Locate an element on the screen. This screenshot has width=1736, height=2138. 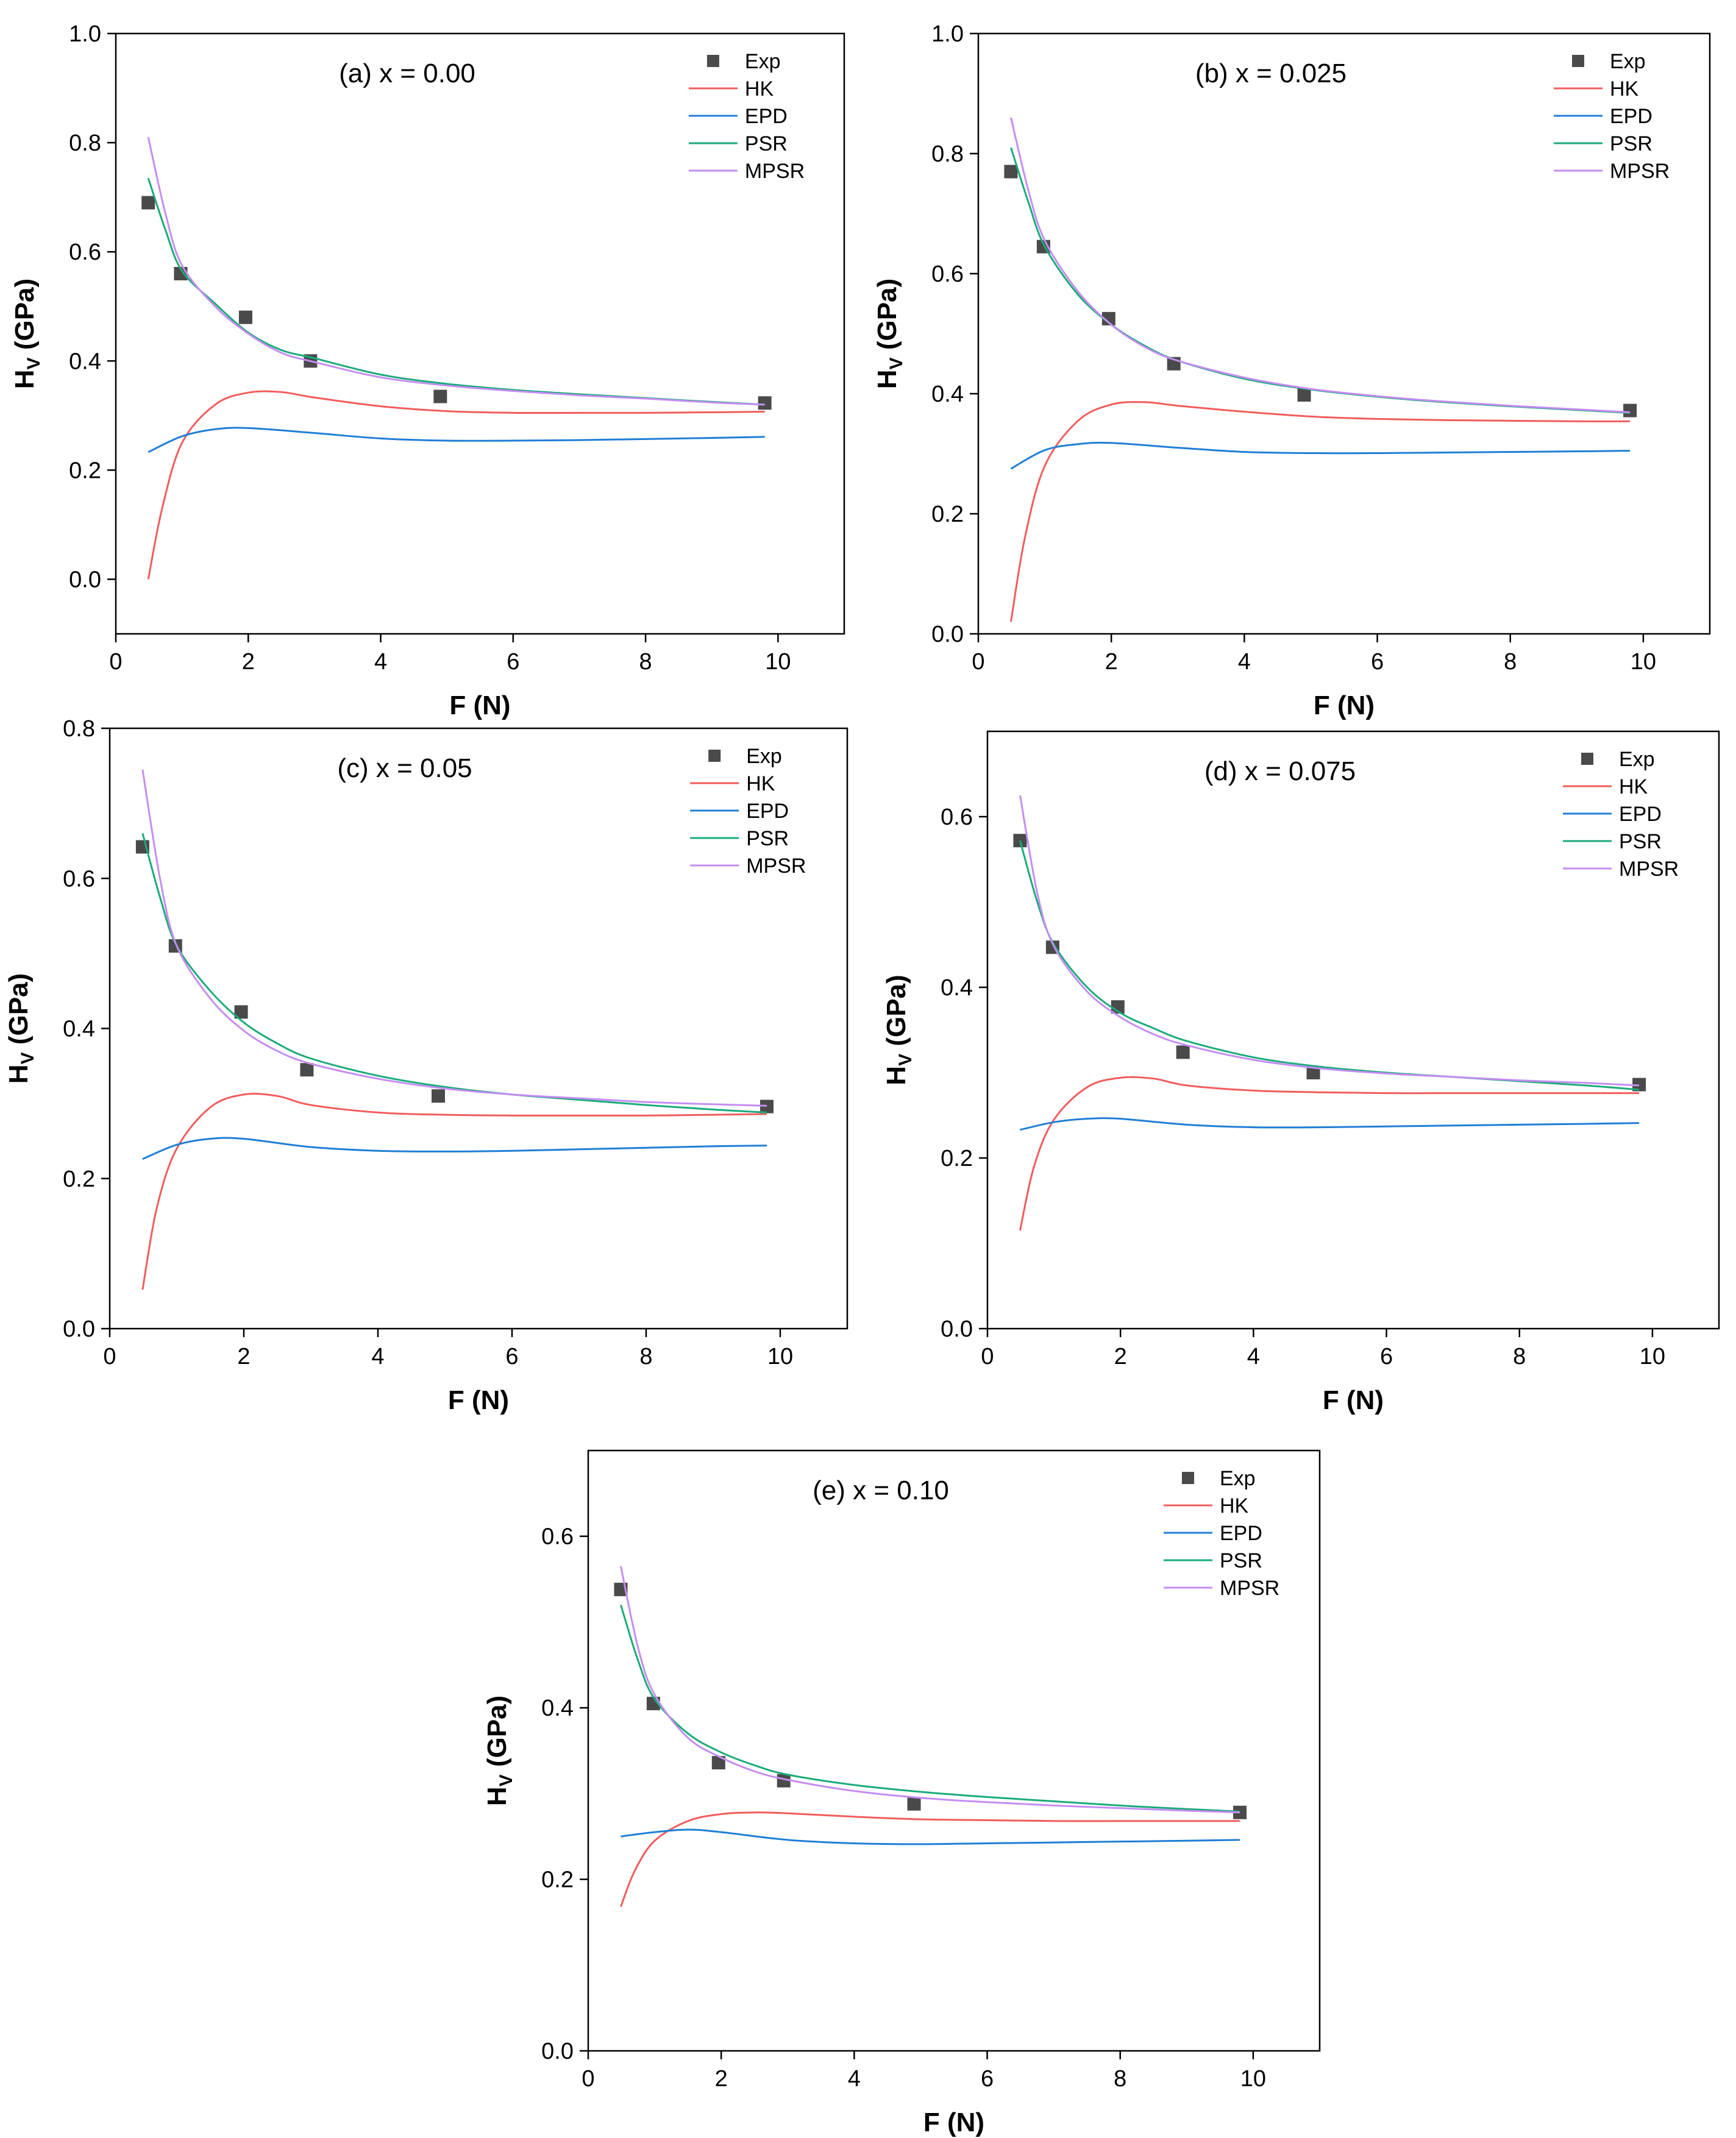
chart-title: (d) x = 0.075 is located at coordinates (1280, 771).